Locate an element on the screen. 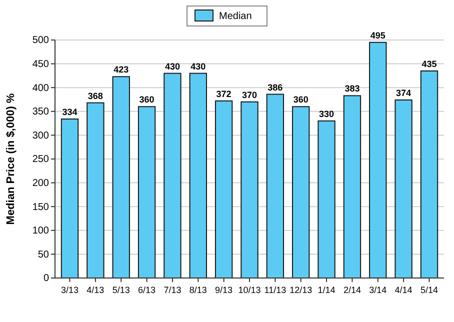 This screenshot has width=454, height=322. x-tick-label: 12/13 is located at coordinates (301, 290).